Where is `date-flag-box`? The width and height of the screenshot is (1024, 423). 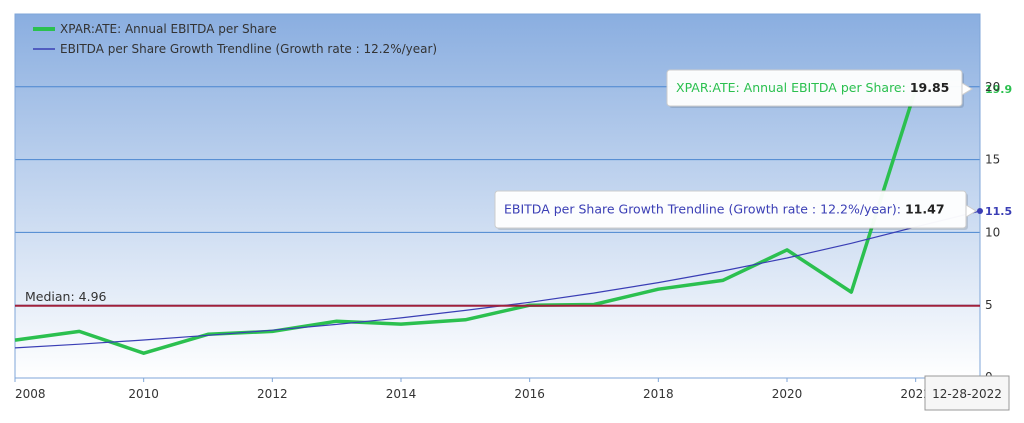 date-flag-box is located at coordinates (967, 393).